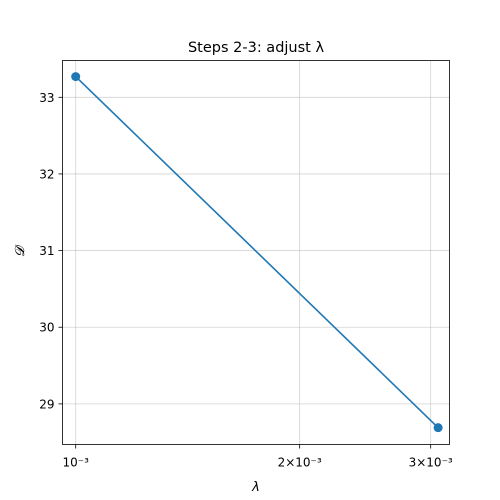 Image resolution: width=500 pixels, height=500 pixels. What do you see at coordinates (46, 174) in the screenshot?
I see `y-tick-label: 32` at bounding box center [46, 174].